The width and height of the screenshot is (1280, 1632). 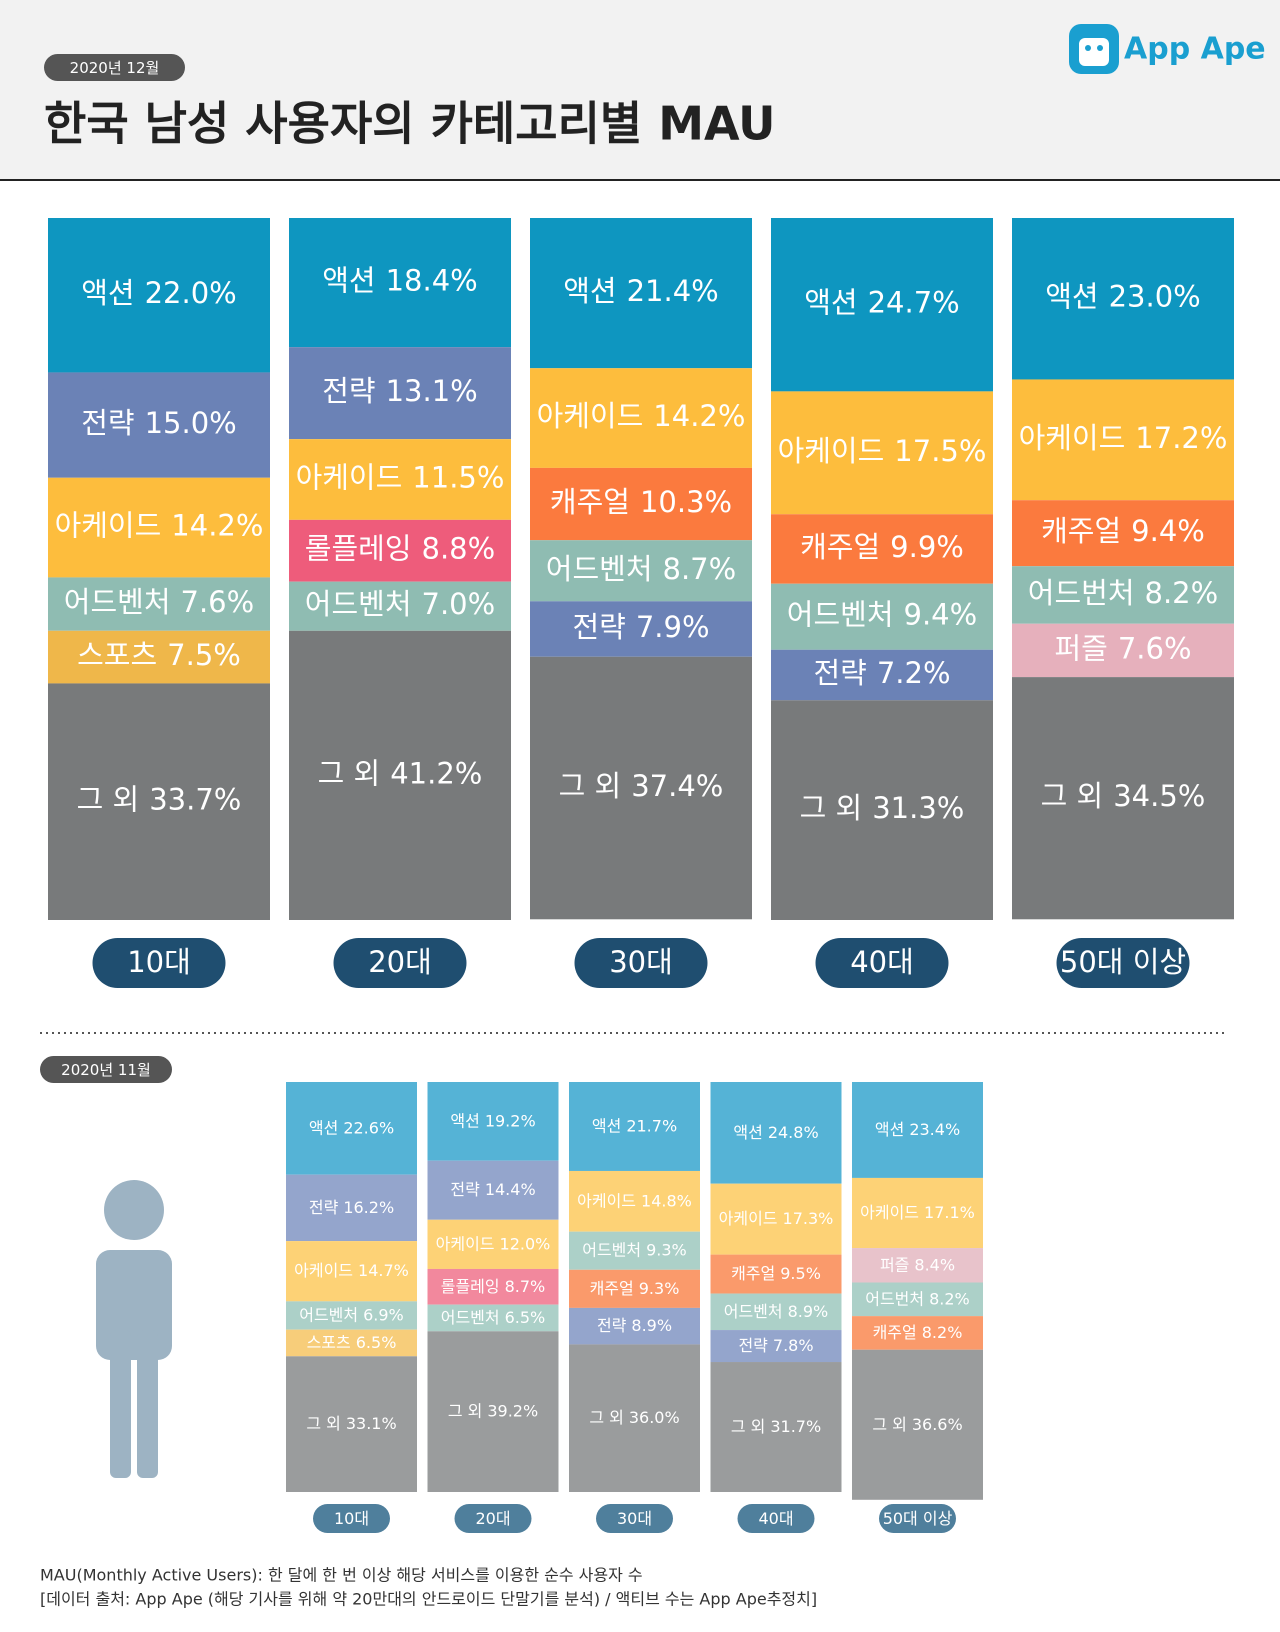 I want to click on segment-label: 그 외 31.7%, so click(x=776, y=1426).